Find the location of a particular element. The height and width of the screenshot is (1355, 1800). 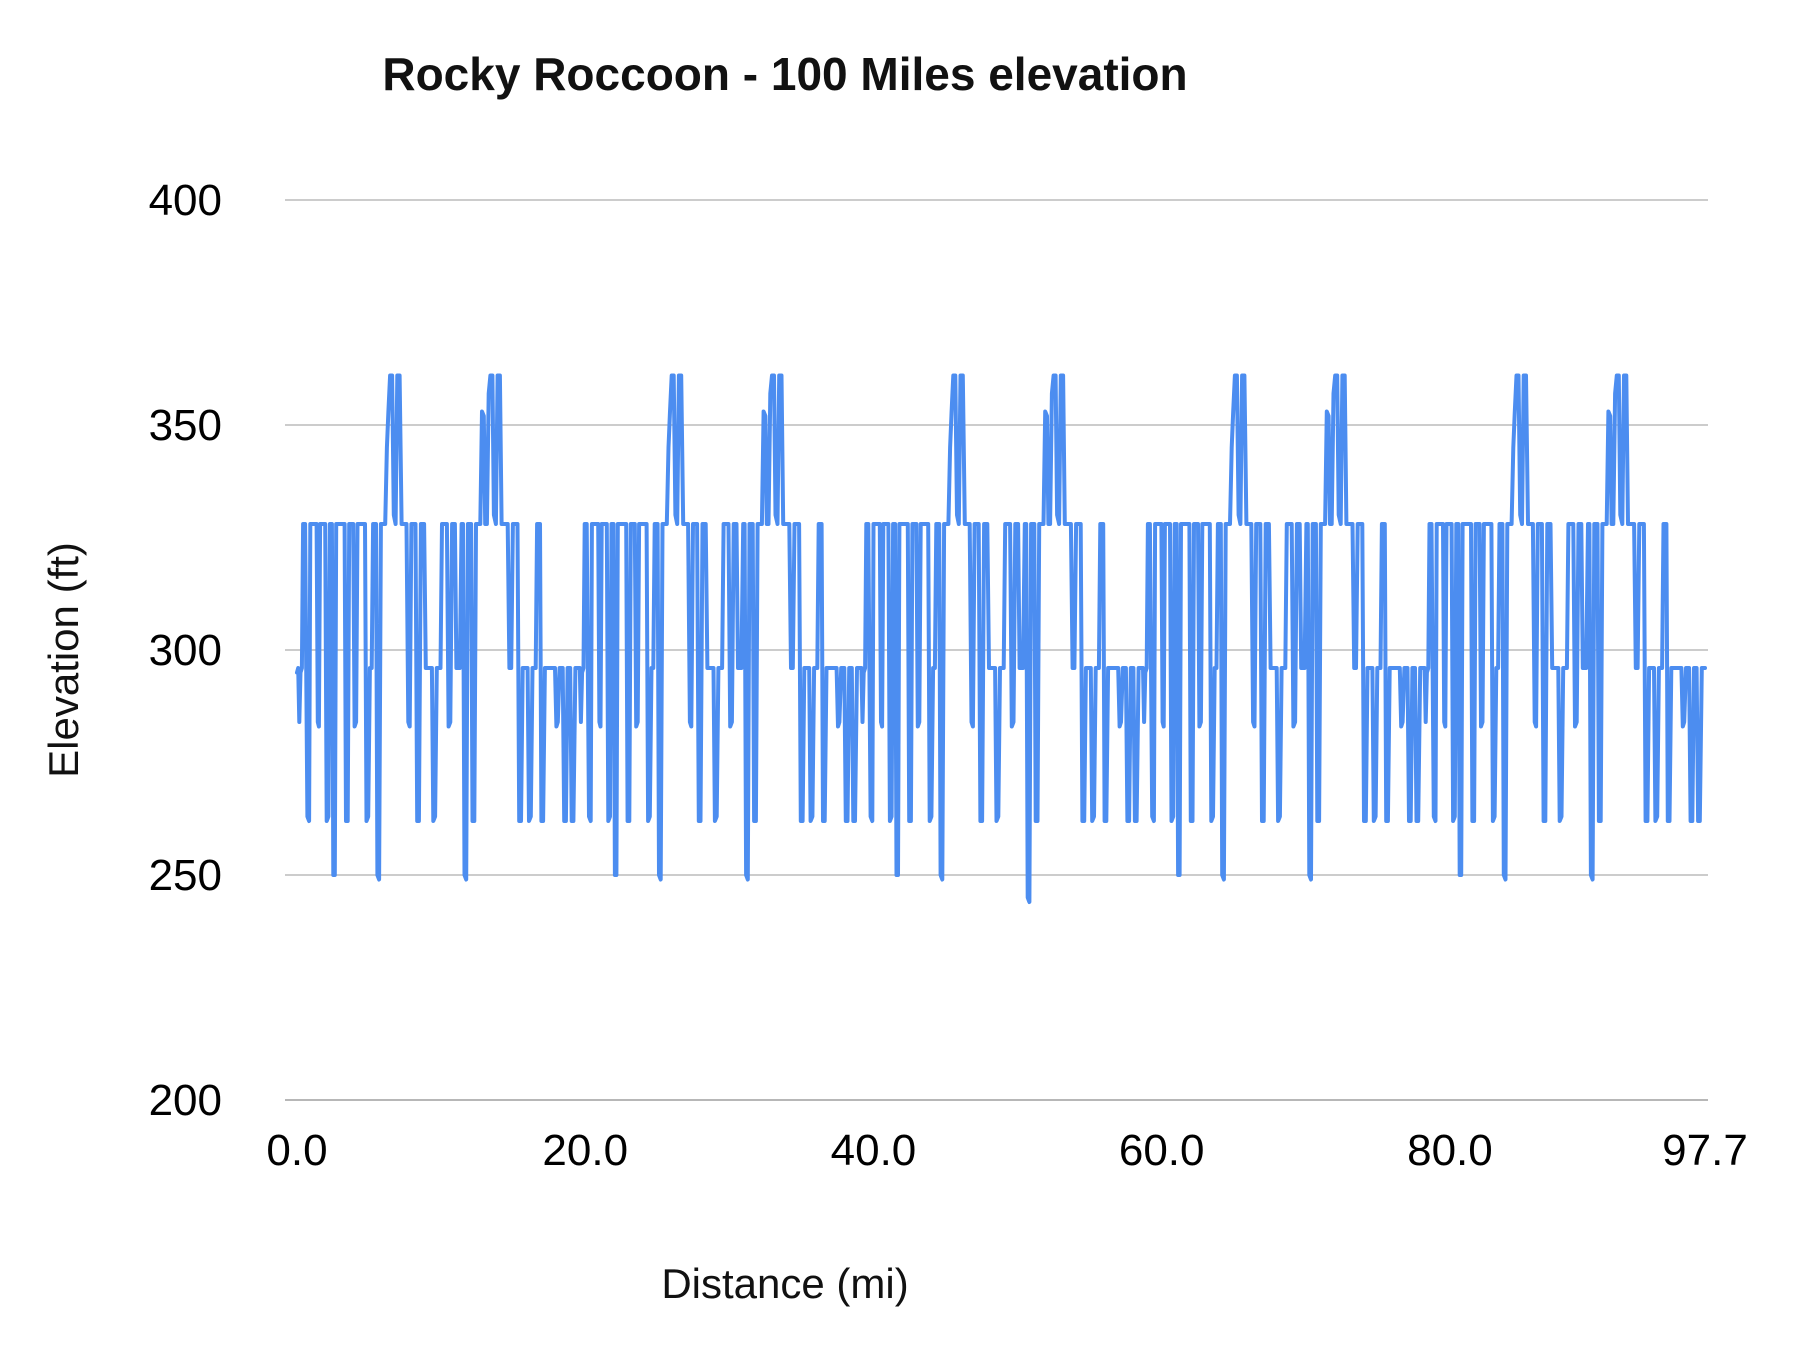

chart-title: Rocky Roccoon - 100 Miles elevation is located at coordinates (784, 74).